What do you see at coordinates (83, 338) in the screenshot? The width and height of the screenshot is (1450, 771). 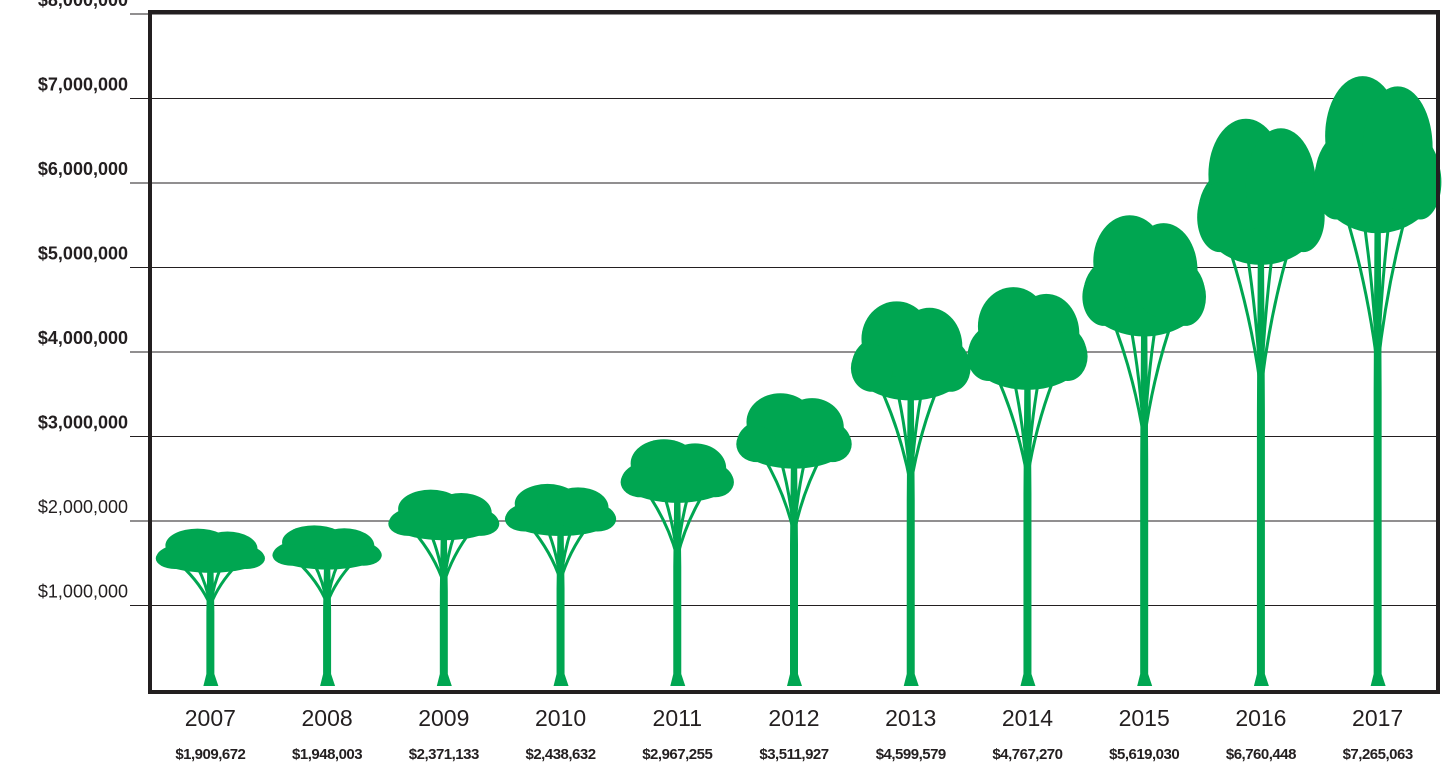 I see `y-tick-label: $4,000,000` at bounding box center [83, 338].